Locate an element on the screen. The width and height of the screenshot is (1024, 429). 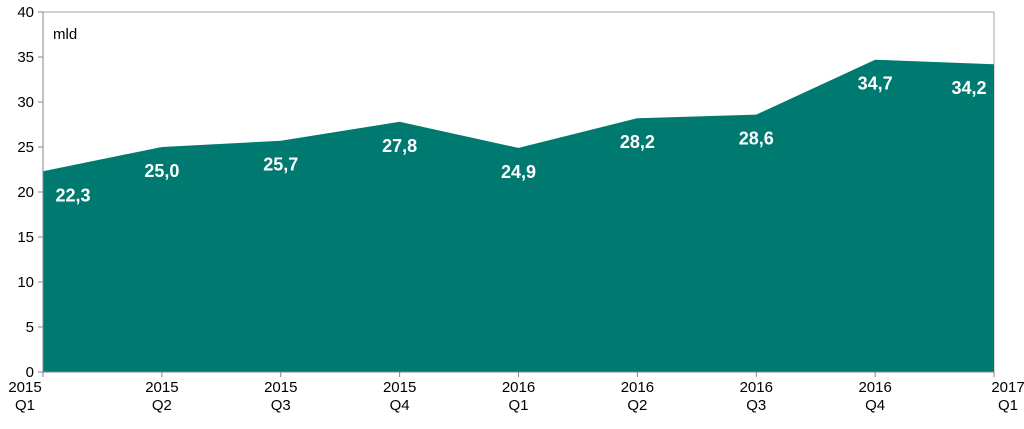
y-tick-label: 15 is located at coordinates (25, 237).